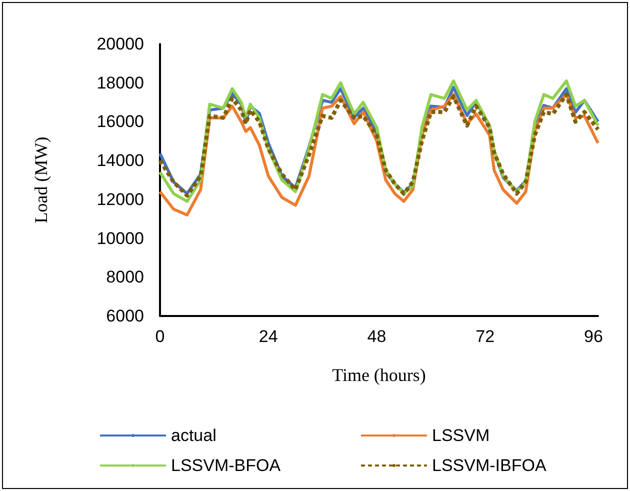  What do you see at coordinates (160, 336) in the screenshot?
I see `x-tick-label: 0` at bounding box center [160, 336].